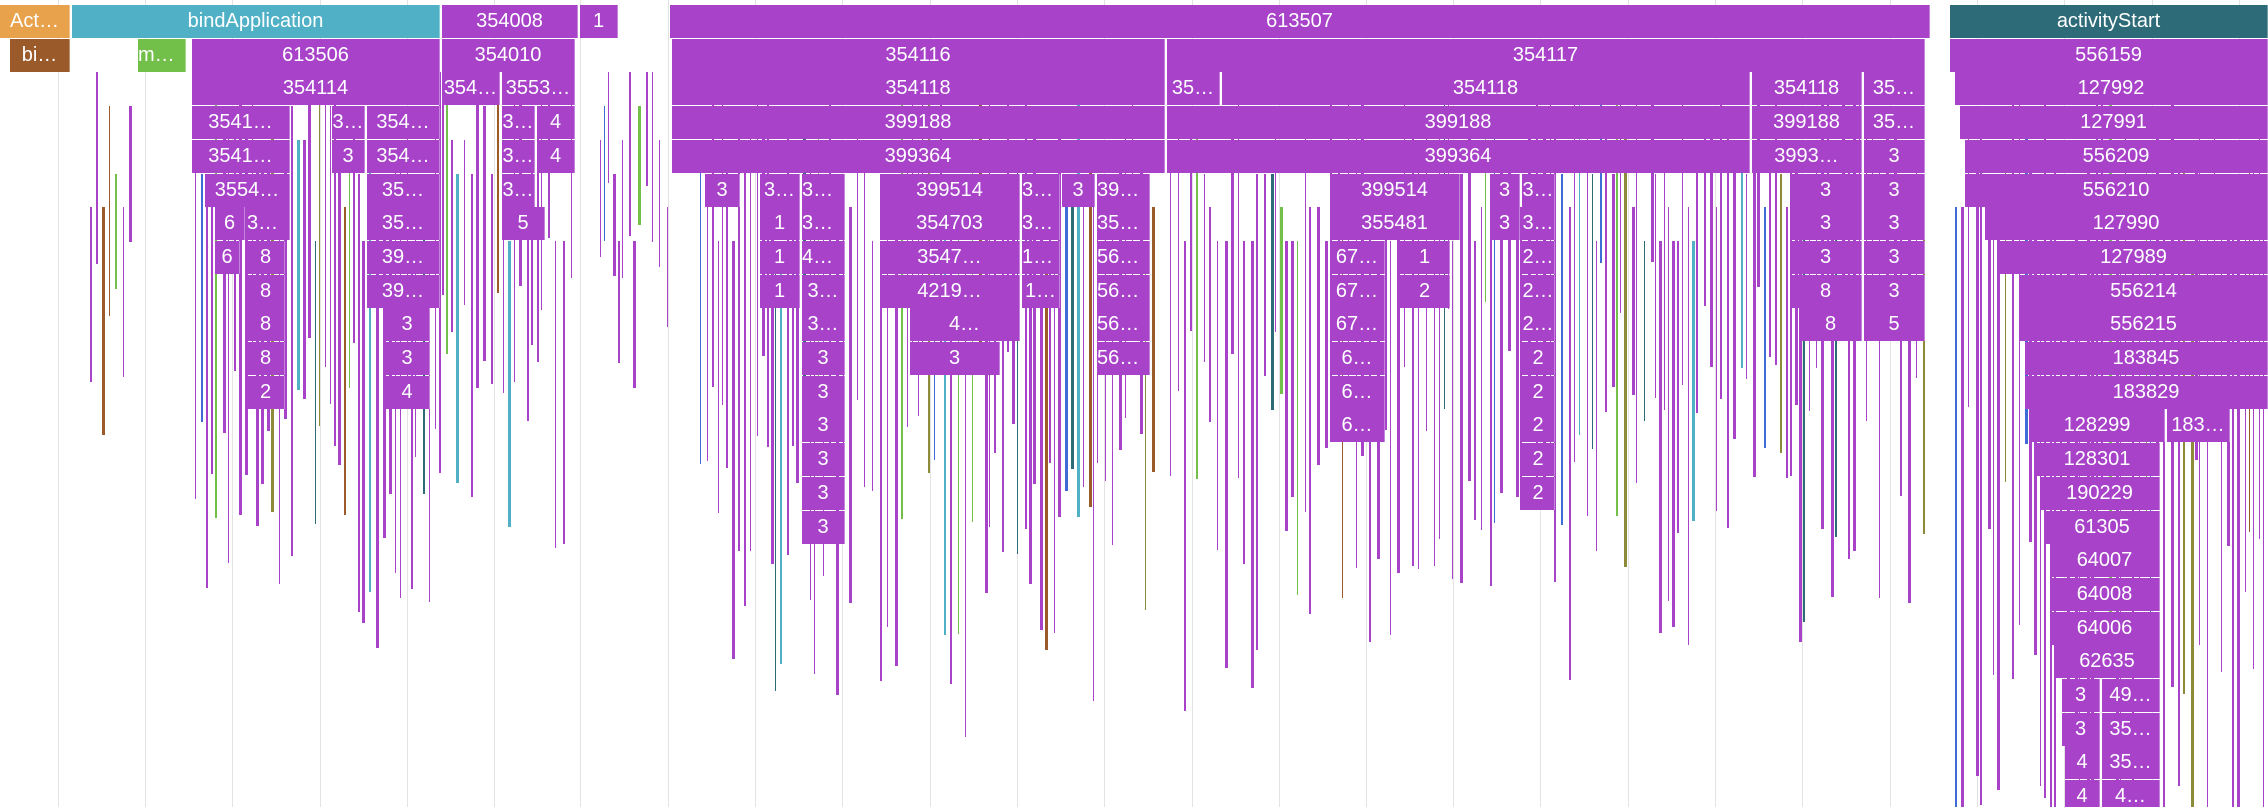 The image size is (2268, 807). Describe the element at coordinates (510, 21) in the screenshot. I see `trace-slice: 354008` at that location.